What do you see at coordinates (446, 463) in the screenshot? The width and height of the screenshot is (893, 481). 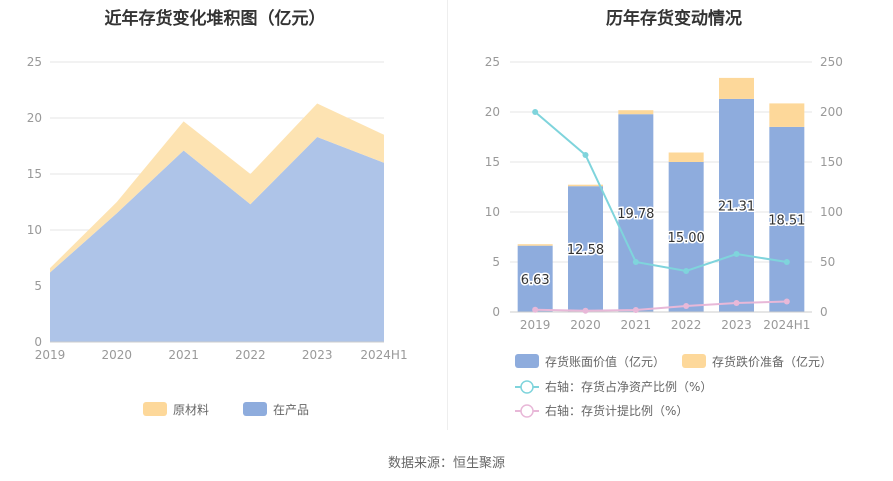 I see `data-source: 数据来源：恒生聚源` at bounding box center [446, 463].